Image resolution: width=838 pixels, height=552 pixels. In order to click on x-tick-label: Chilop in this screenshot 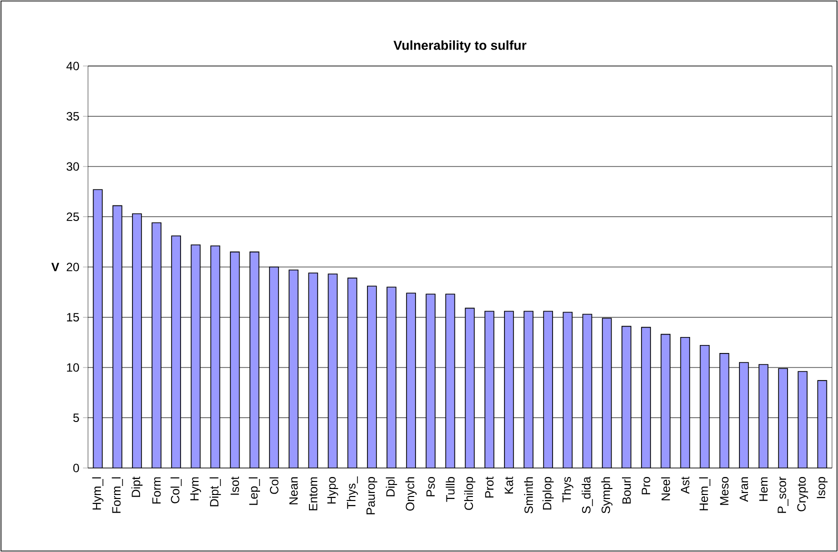, I will do `click(470, 493)`.